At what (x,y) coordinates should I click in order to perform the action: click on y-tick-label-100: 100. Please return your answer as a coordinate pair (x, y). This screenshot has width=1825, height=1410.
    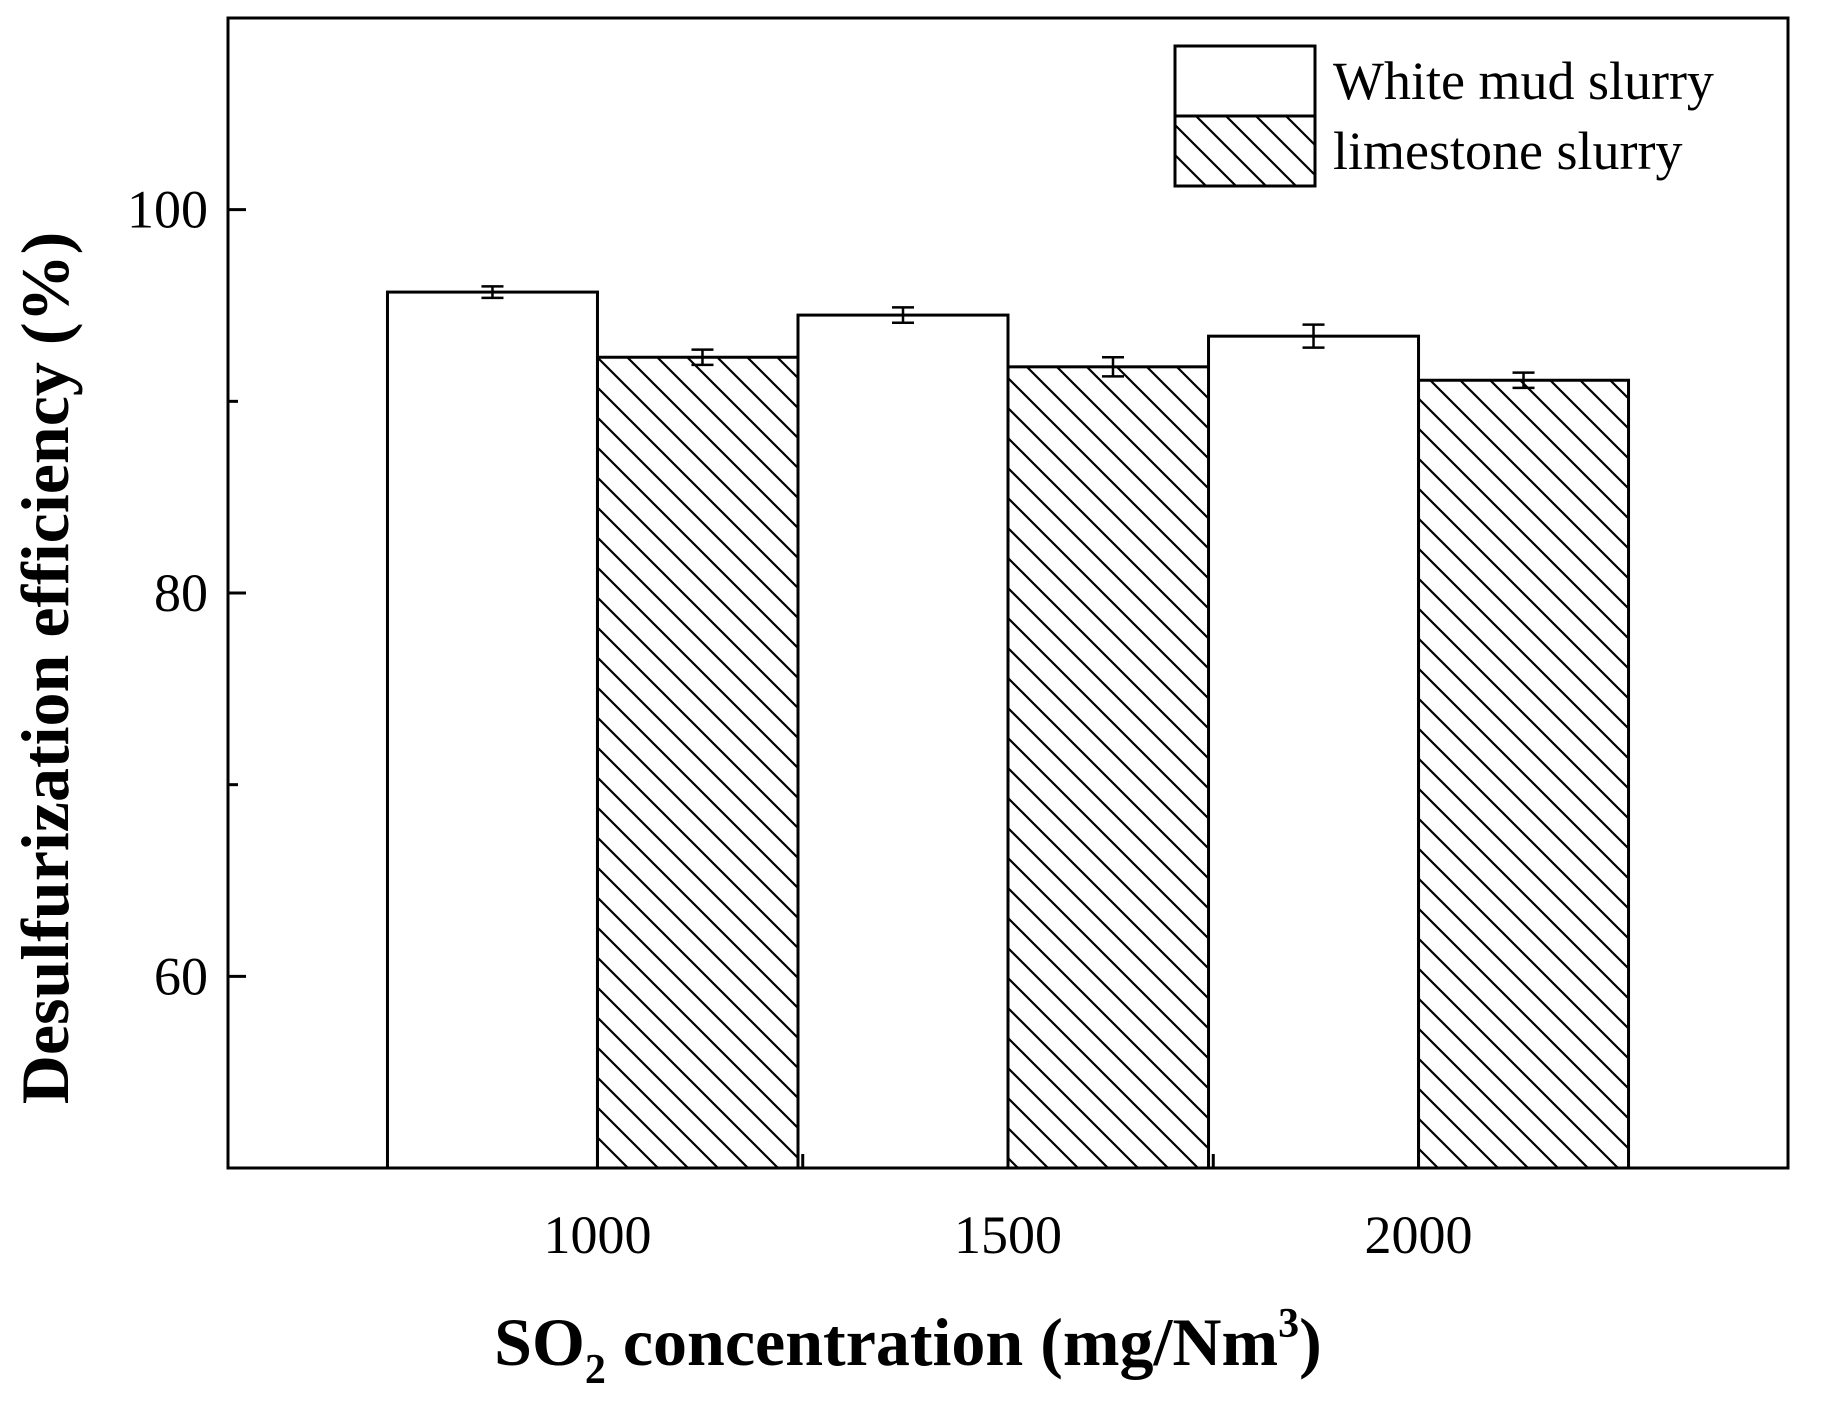
    Looking at the image, I should click on (167, 210).